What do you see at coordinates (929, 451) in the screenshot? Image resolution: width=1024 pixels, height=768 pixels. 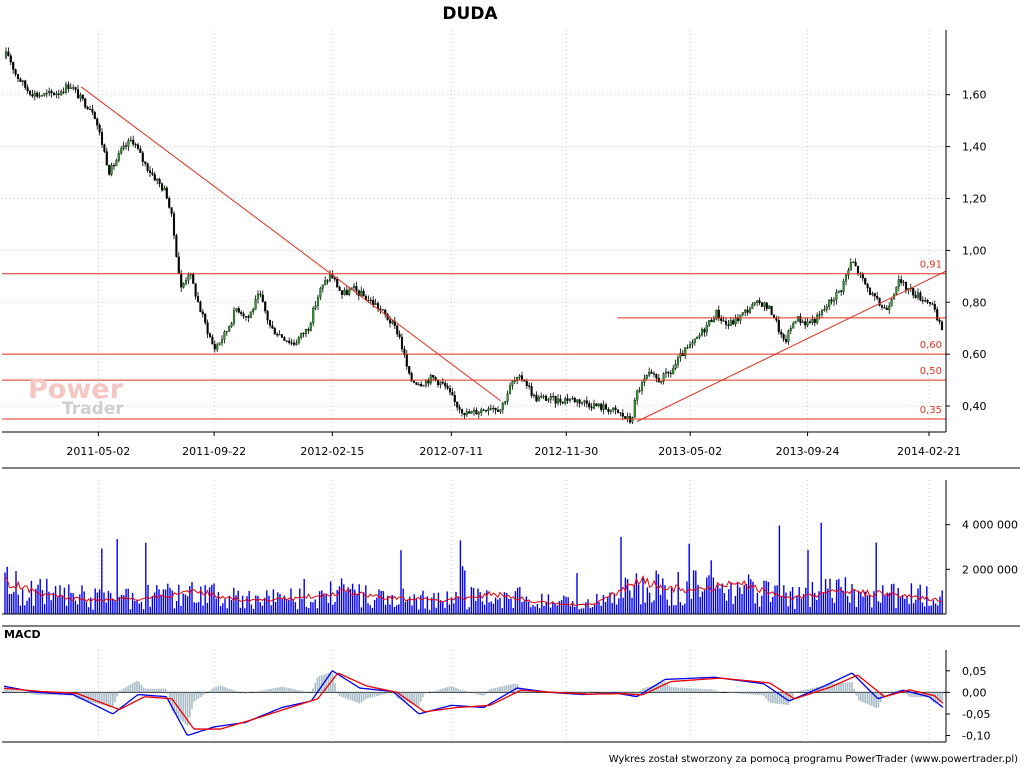 I see `x-tick-label: 2014-02-21` at bounding box center [929, 451].